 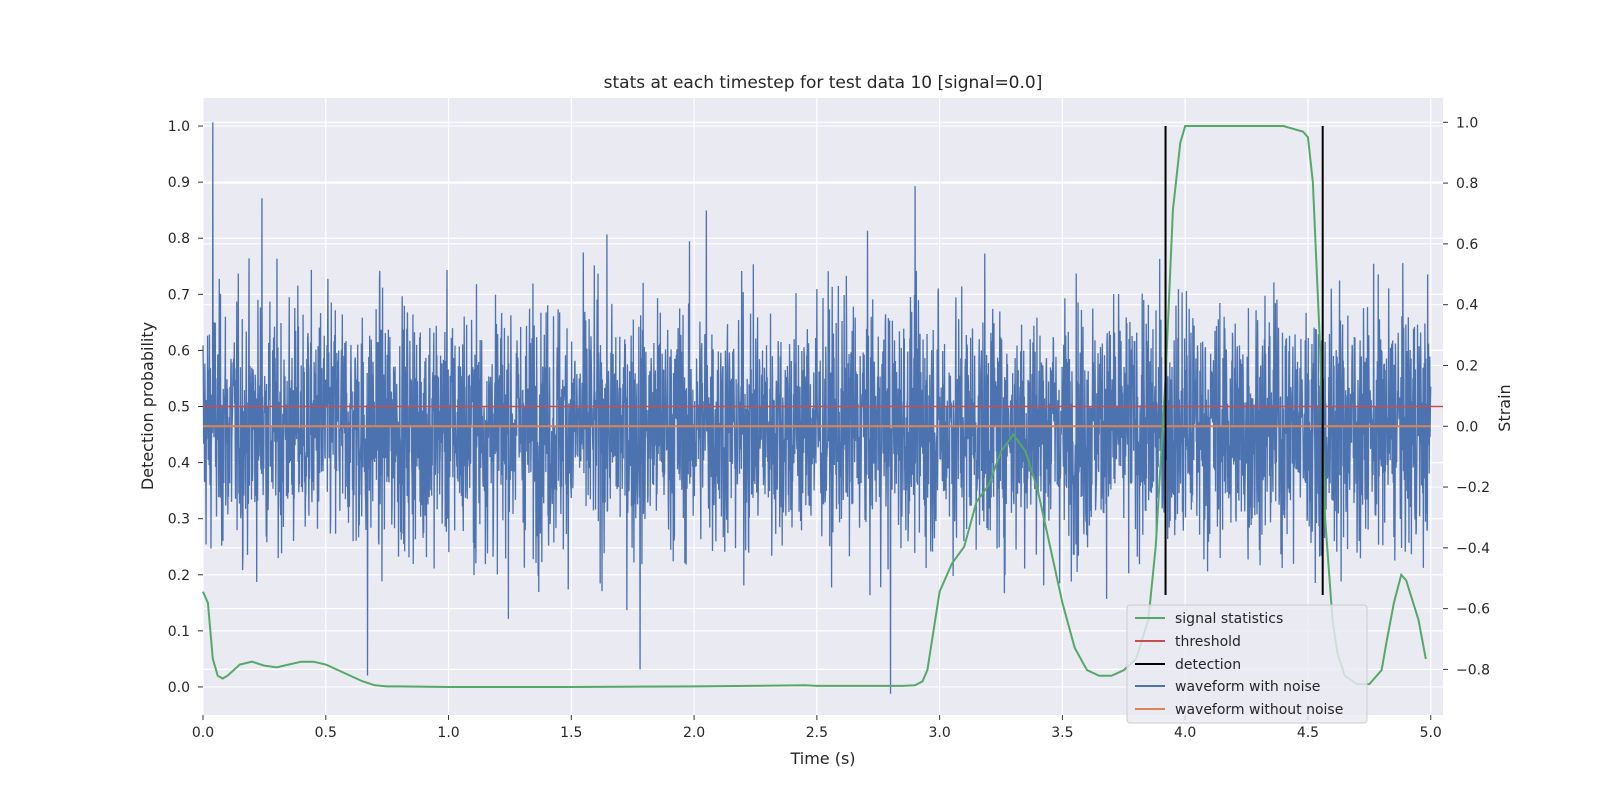 What do you see at coordinates (179, 239) in the screenshot?
I see `y-left-tick-label: 0.8` at bounding box center [179, 239].